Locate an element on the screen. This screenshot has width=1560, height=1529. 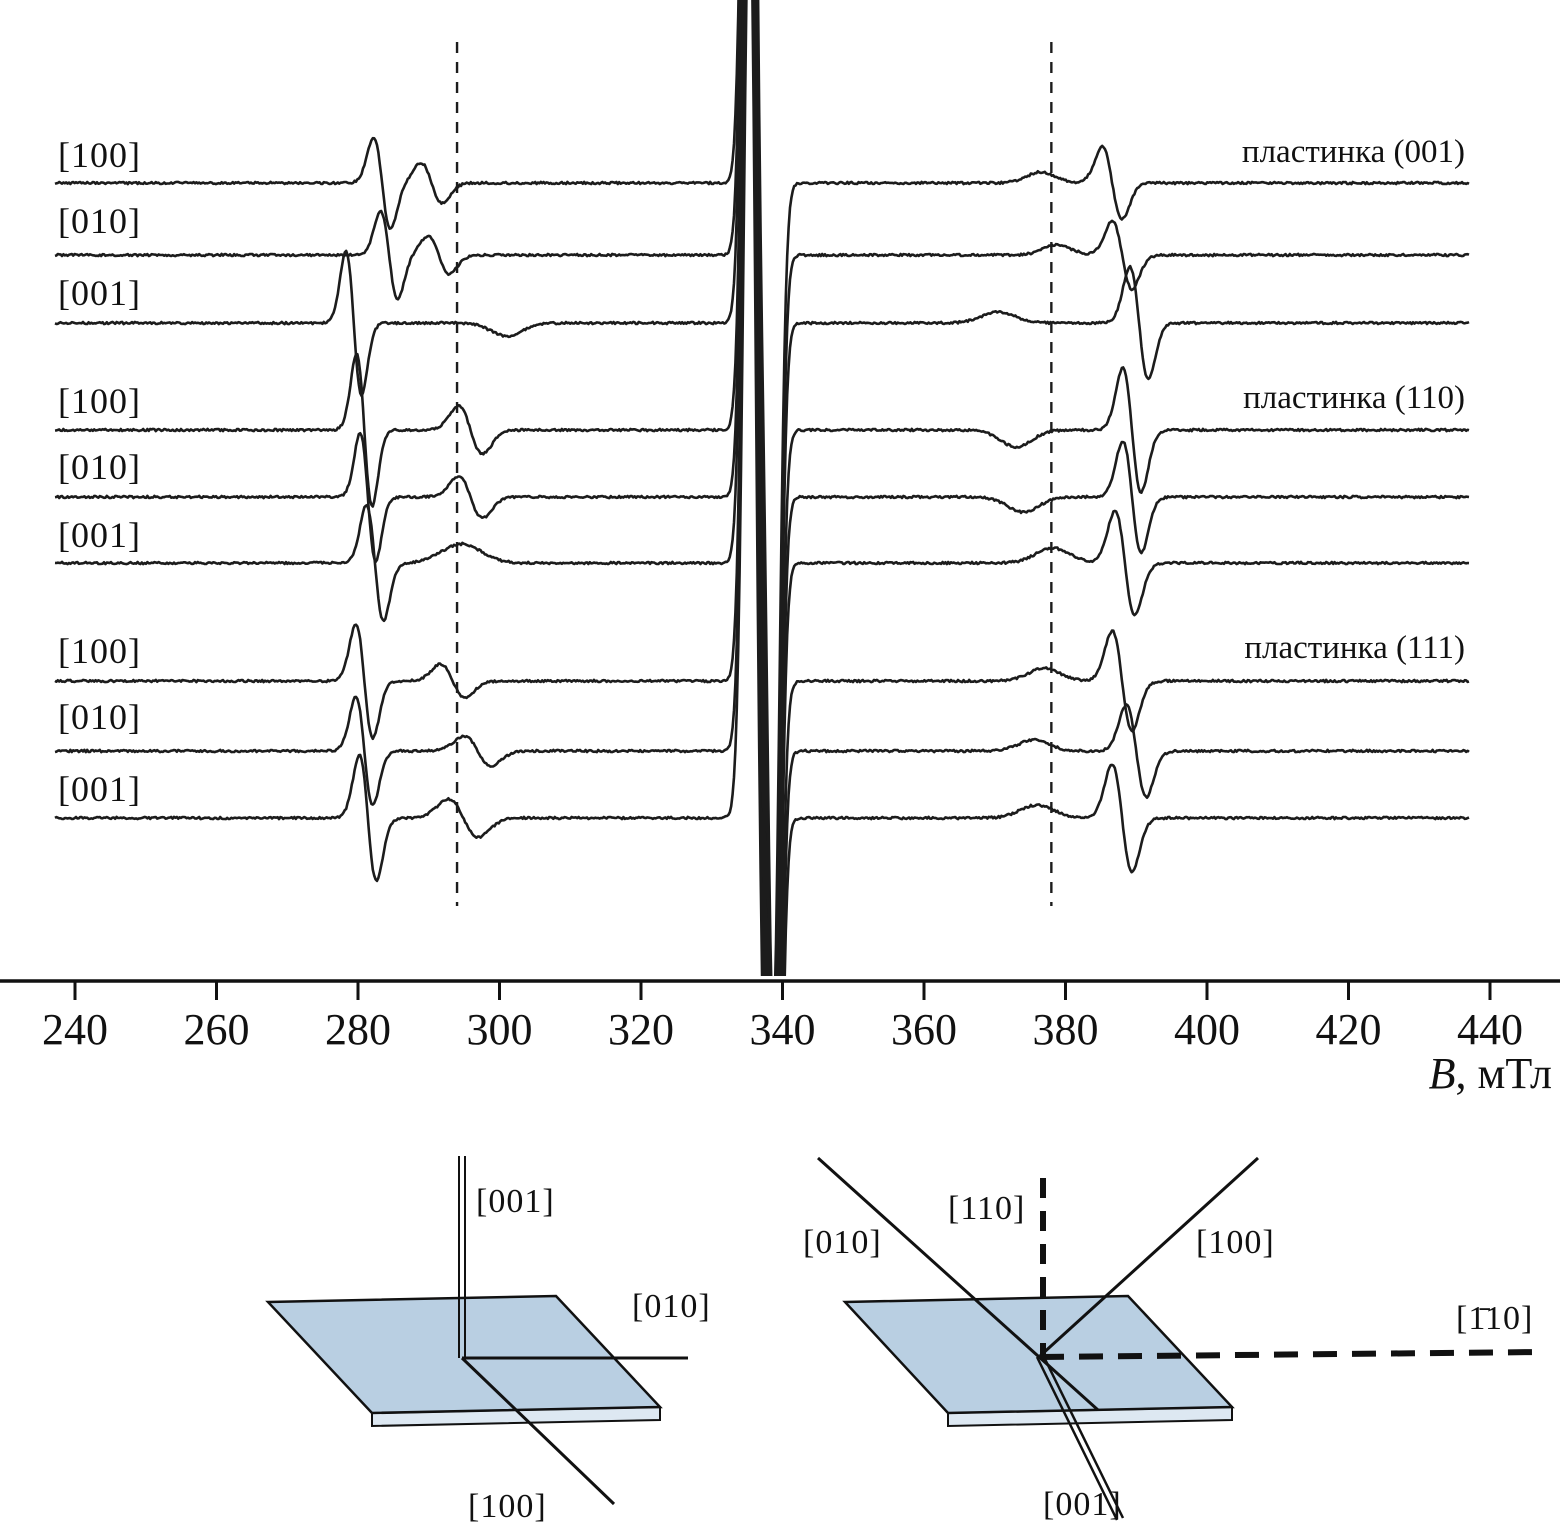
left-plate-axis-label-100: [100] is located at coordinates (507, 1506).